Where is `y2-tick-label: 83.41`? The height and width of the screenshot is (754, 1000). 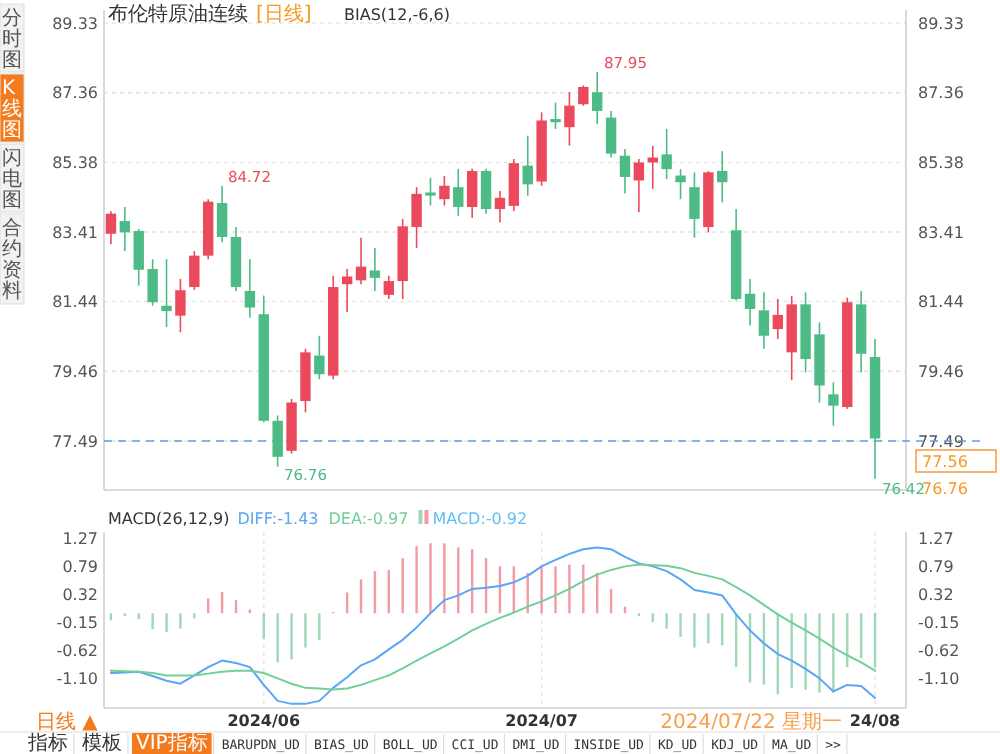
y2-tick-label: 83.41 is located at coordinates (941, 232).